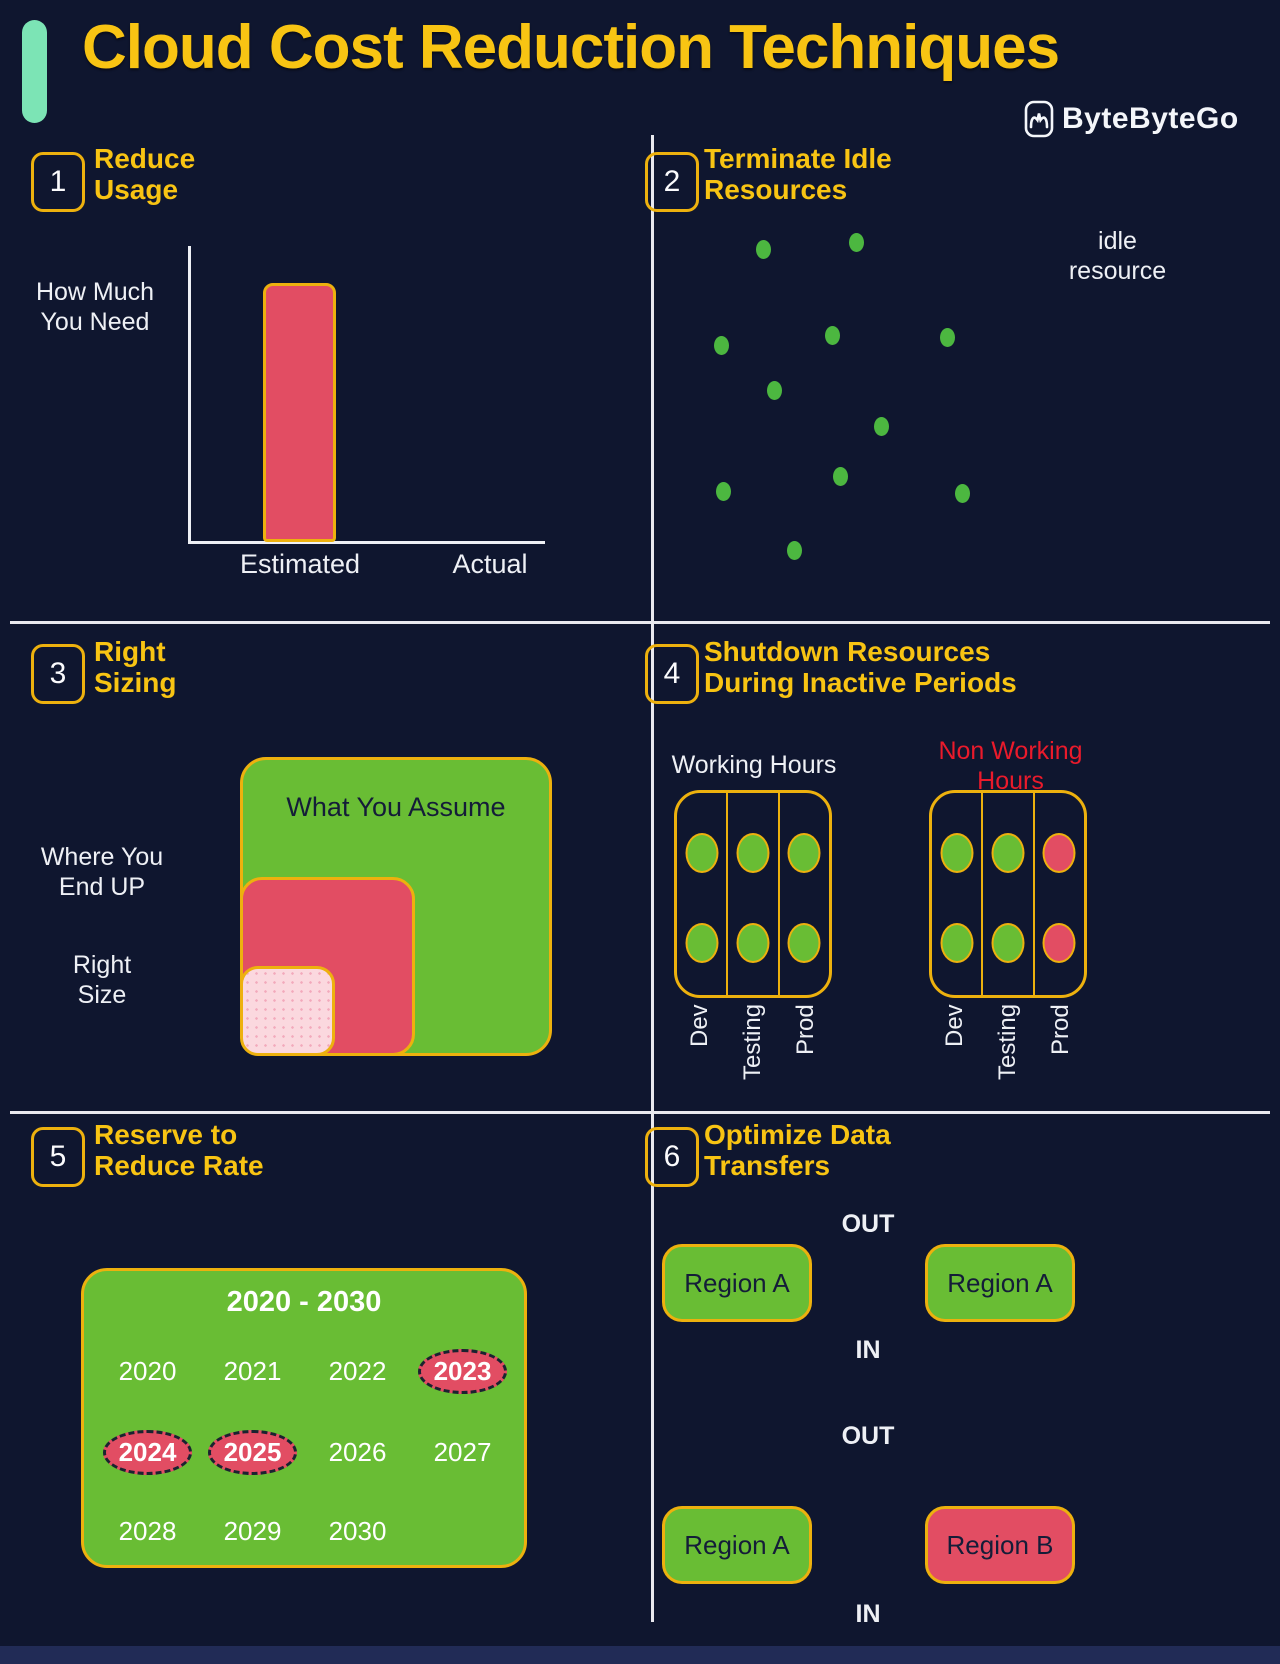 This screenshot has width=1280, height=1664. I want to click on panel4-title-line: Shutdown Resources, so click(847, 651).